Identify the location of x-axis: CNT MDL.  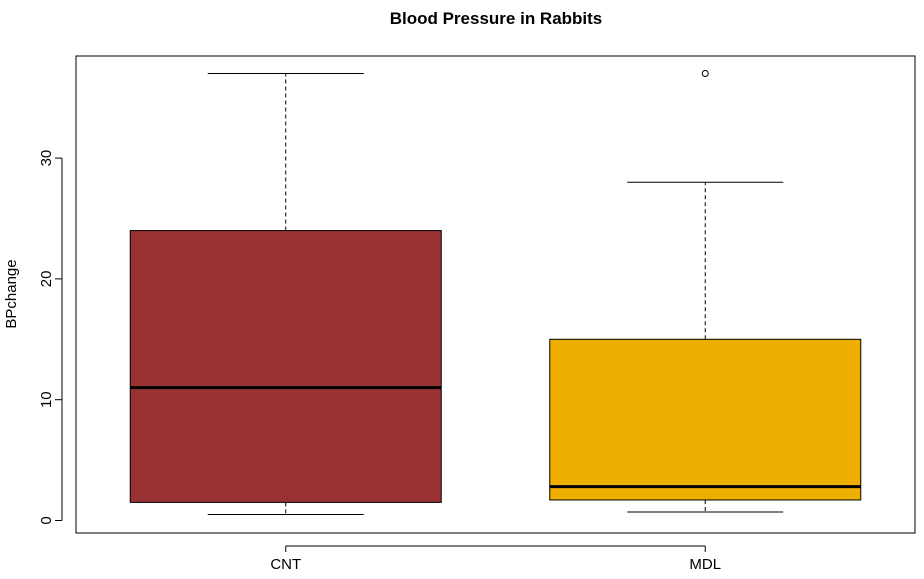
(495, 559).